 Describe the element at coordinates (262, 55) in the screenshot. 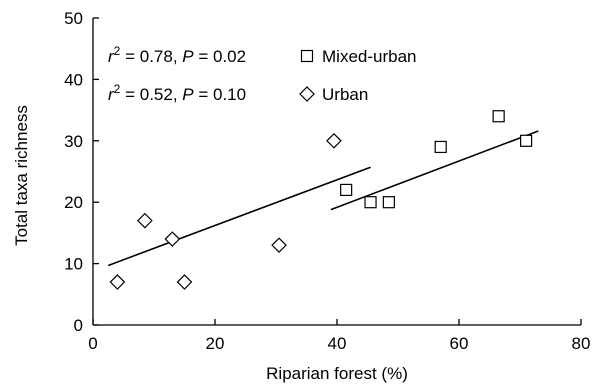

I see `legend-entry-mixed-urban: r2 = 0.78, P = 0.02 Mixed-urban` at that location.